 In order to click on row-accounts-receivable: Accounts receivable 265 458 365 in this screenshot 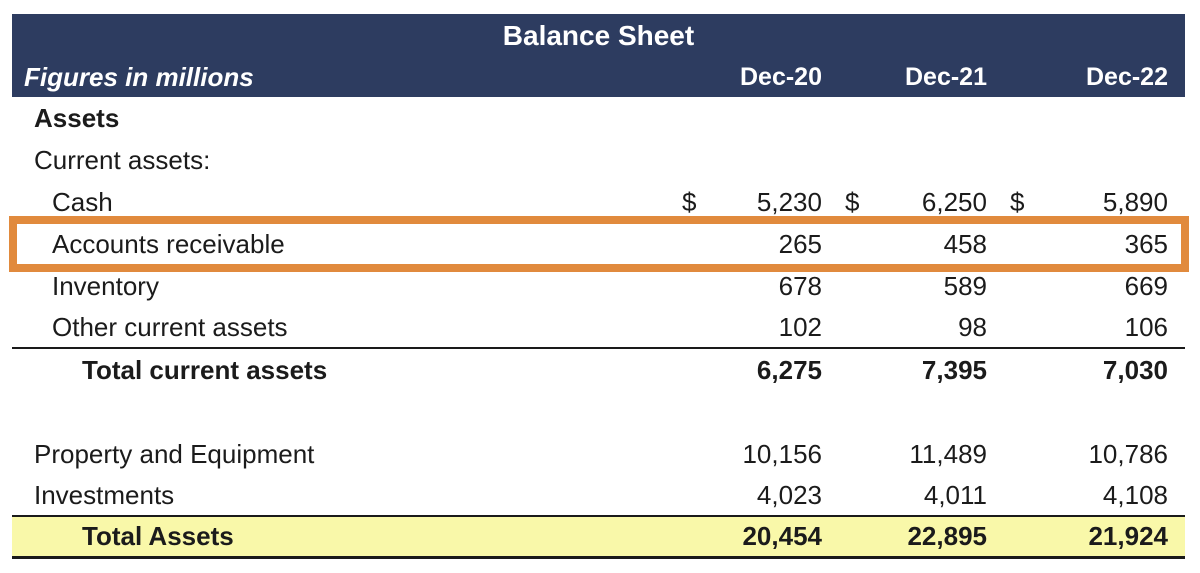, I will do `click(599, 244)`.